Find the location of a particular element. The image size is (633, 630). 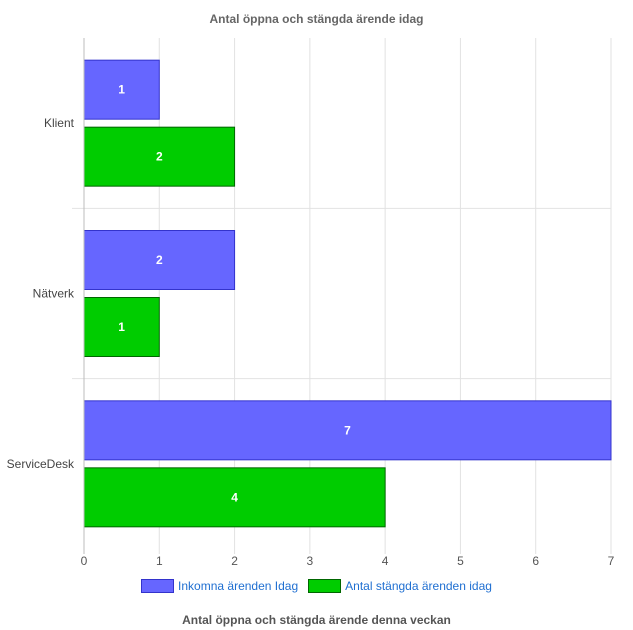

x-tick-label: 0 is located at coordinates (84, 561).